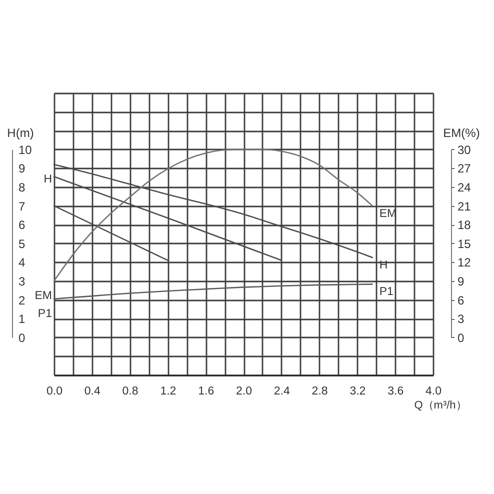 This screenshot has width=494, height=494. I want to click on text: P1, so click(45, 314).